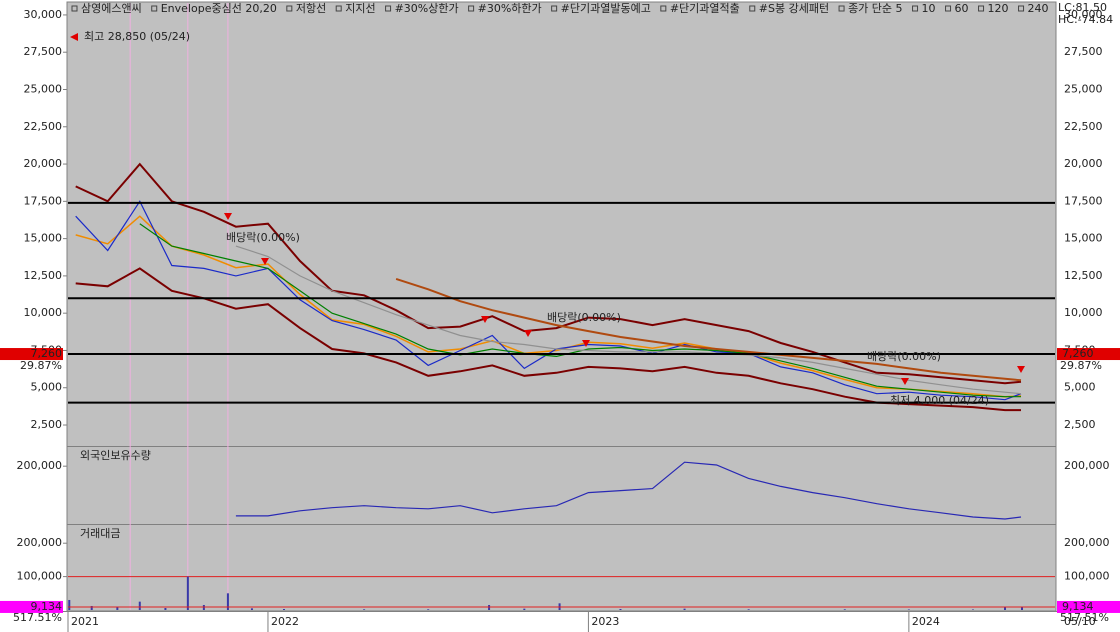  Describe the element at coordinates (137, 36) in the screenshot. I see `max-label: 최고 28,850 (05/24)` at that location.